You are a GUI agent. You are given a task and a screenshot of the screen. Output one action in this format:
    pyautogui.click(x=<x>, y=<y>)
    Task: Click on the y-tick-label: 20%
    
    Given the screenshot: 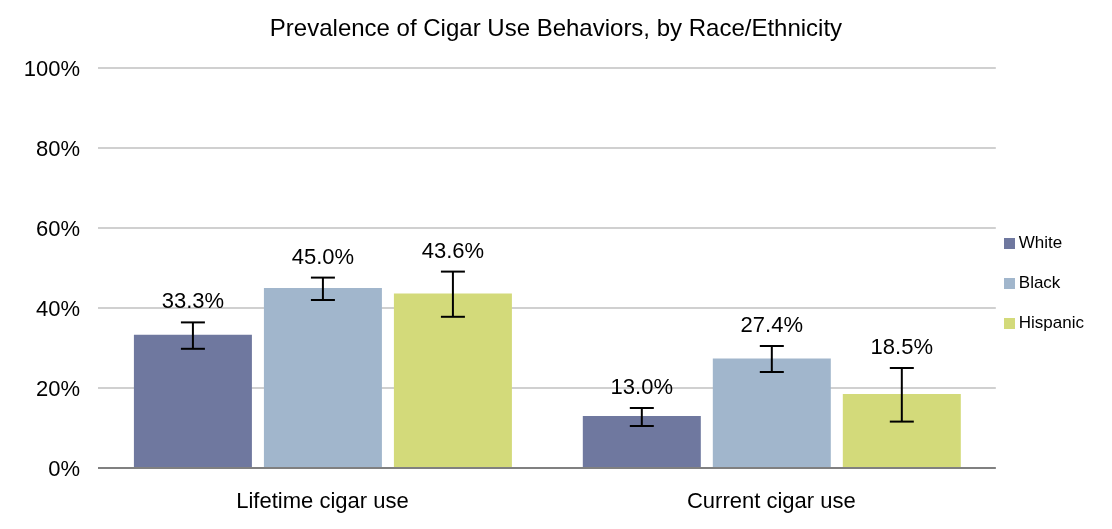 What is the action you would take?
    pyautogui.click(x=57, y=388)
    